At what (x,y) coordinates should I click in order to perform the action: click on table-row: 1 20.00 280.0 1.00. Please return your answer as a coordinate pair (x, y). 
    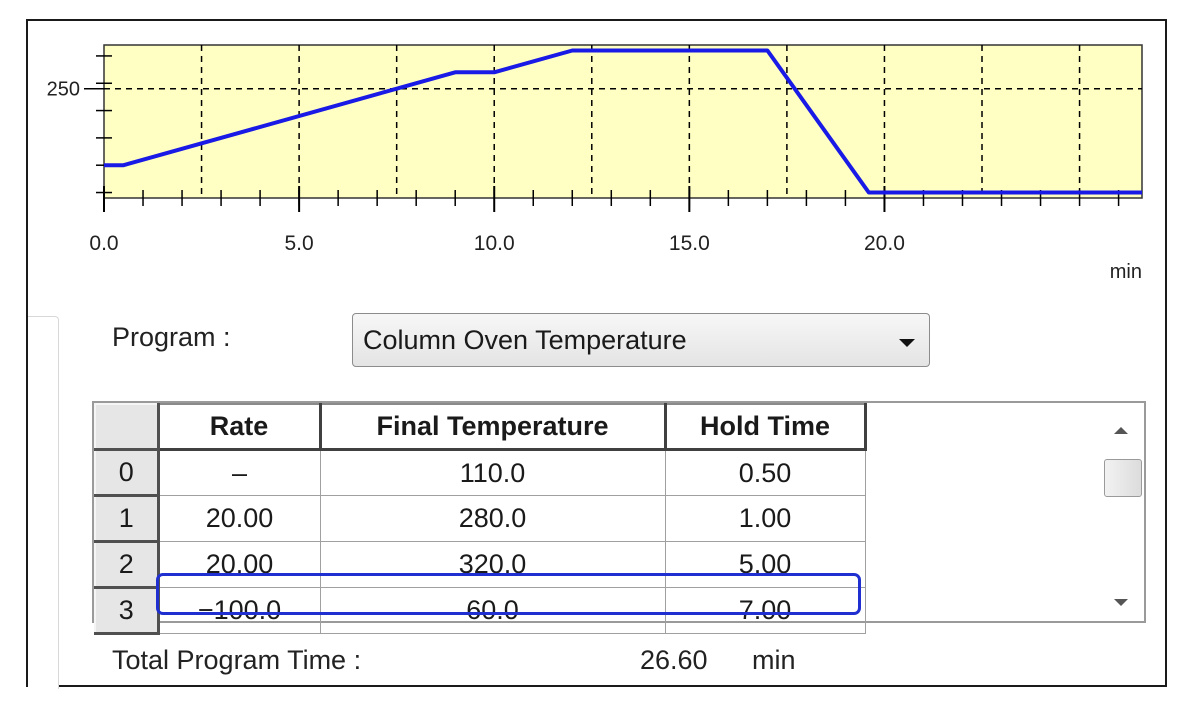
    Looking at the image, I should click on (480, 518).